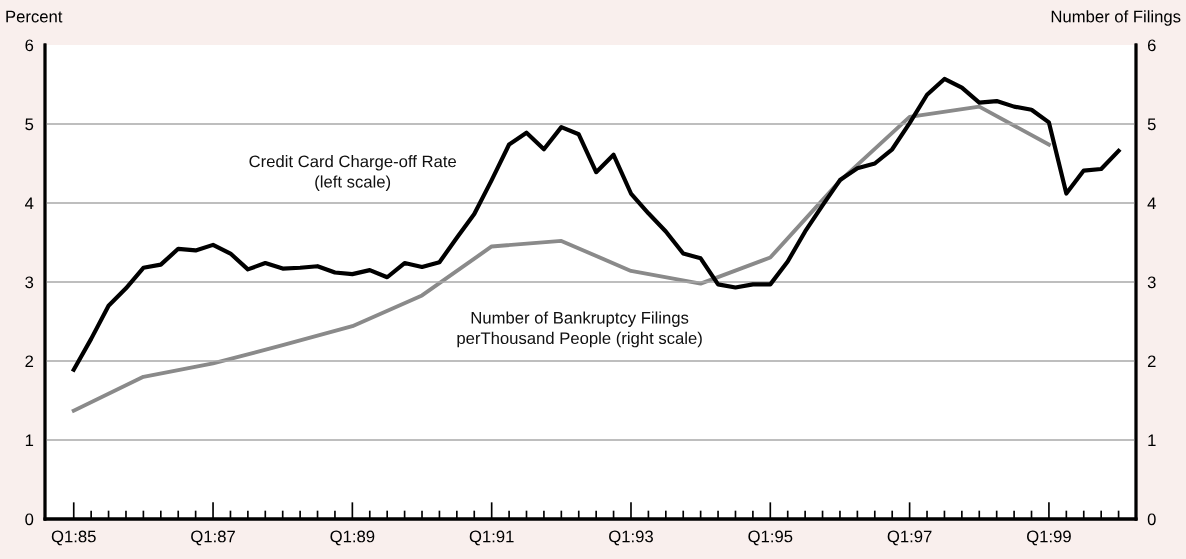 This screenshot has width=1186, height=559. What do you see at coordinates (213, 538) in the screenshot?
I see `x-tick-label: Q1:87` at bounding box center [213, 538].